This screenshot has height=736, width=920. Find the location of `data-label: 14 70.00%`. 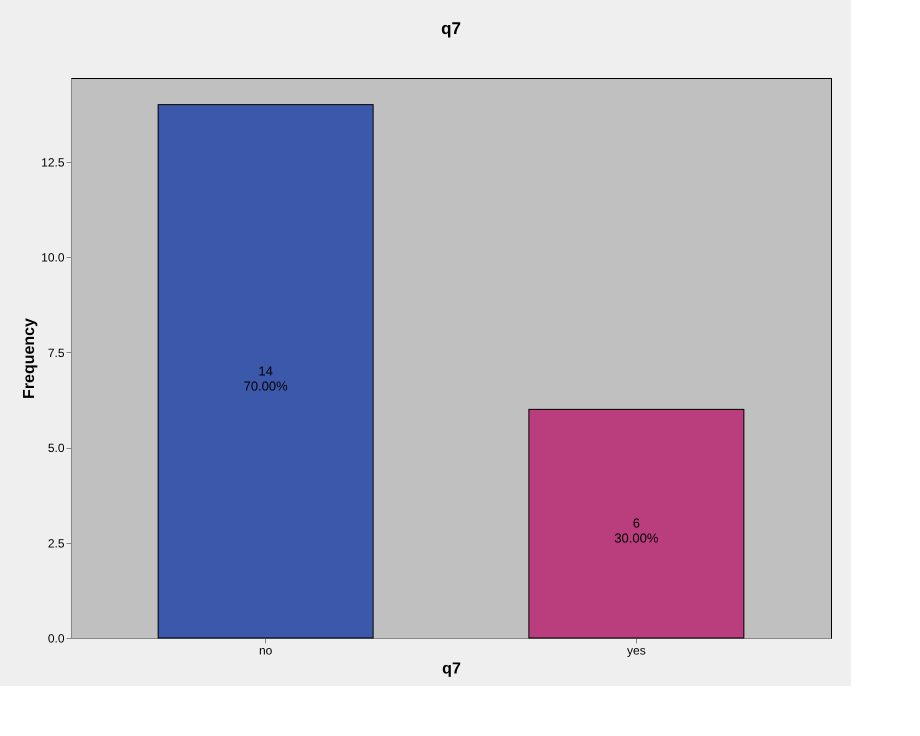

data-label: 14 70.00% is located at coordinates (266, 378).